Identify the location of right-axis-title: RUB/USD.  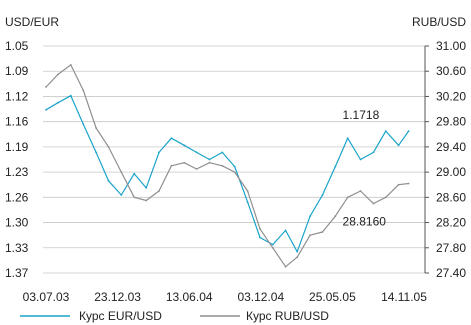
(439, 22).